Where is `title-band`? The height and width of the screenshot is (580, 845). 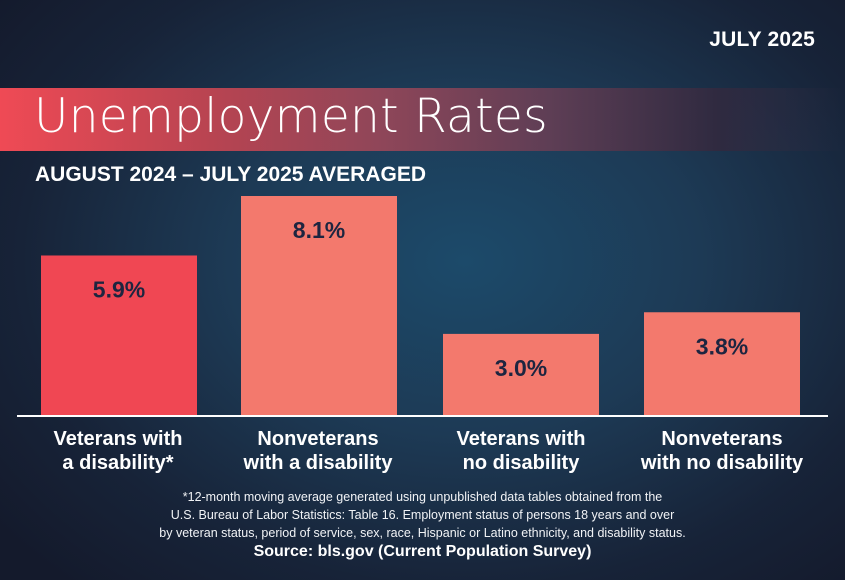 title-band is located at coordinates (422, 119).